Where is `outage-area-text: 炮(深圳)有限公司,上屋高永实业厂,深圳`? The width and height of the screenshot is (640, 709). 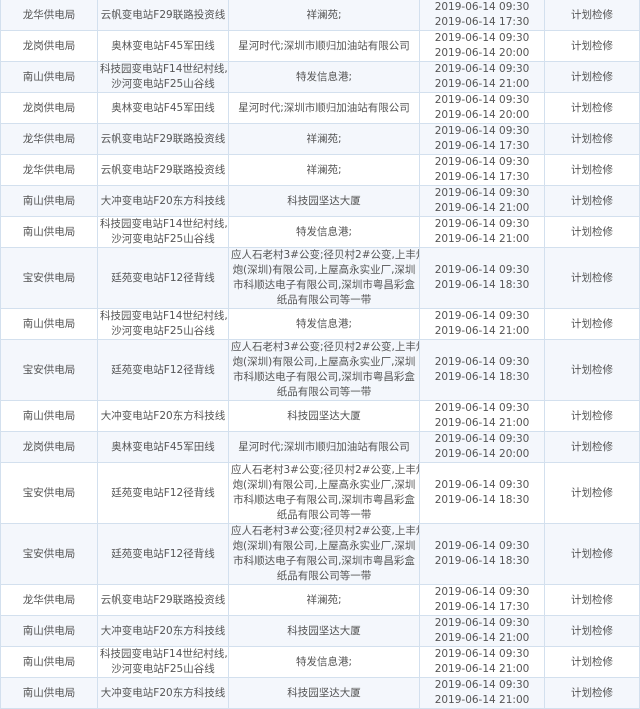
outage-area-text: 炮(深圳)有限公司,上屋高永实业厂,深圳 is located at coordinates (324, 270).